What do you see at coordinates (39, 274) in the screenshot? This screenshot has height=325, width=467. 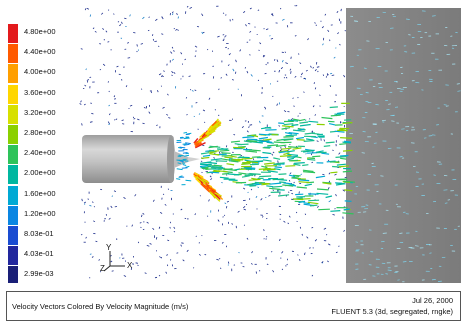 I see `legend-label: 2.99e-03` at bounding box center [39, 274].